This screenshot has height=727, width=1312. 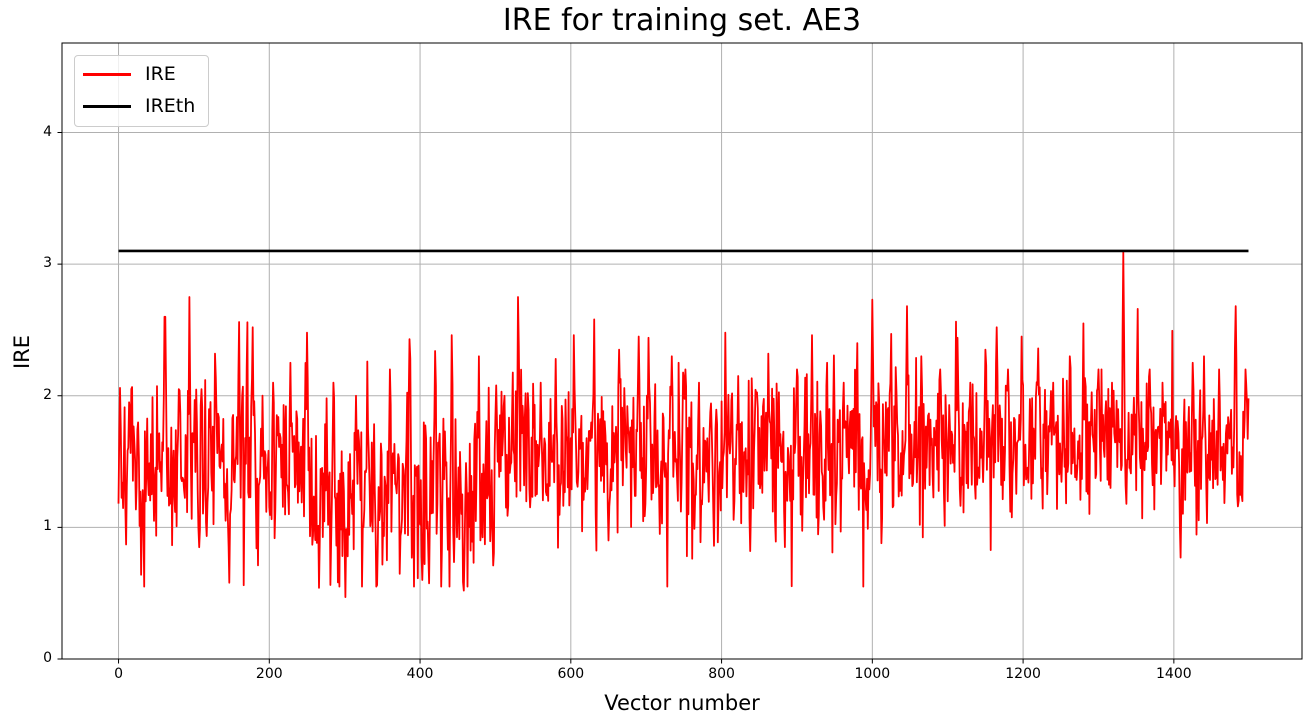 I want to click on x-tick-label: 800, so click(x=721, y=674).